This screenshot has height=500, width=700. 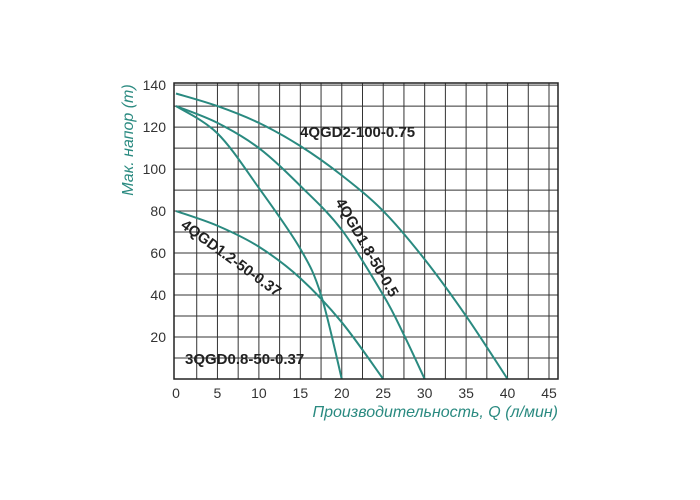 I want to click on x-tick-label: 5, so click(x=218, y=393).